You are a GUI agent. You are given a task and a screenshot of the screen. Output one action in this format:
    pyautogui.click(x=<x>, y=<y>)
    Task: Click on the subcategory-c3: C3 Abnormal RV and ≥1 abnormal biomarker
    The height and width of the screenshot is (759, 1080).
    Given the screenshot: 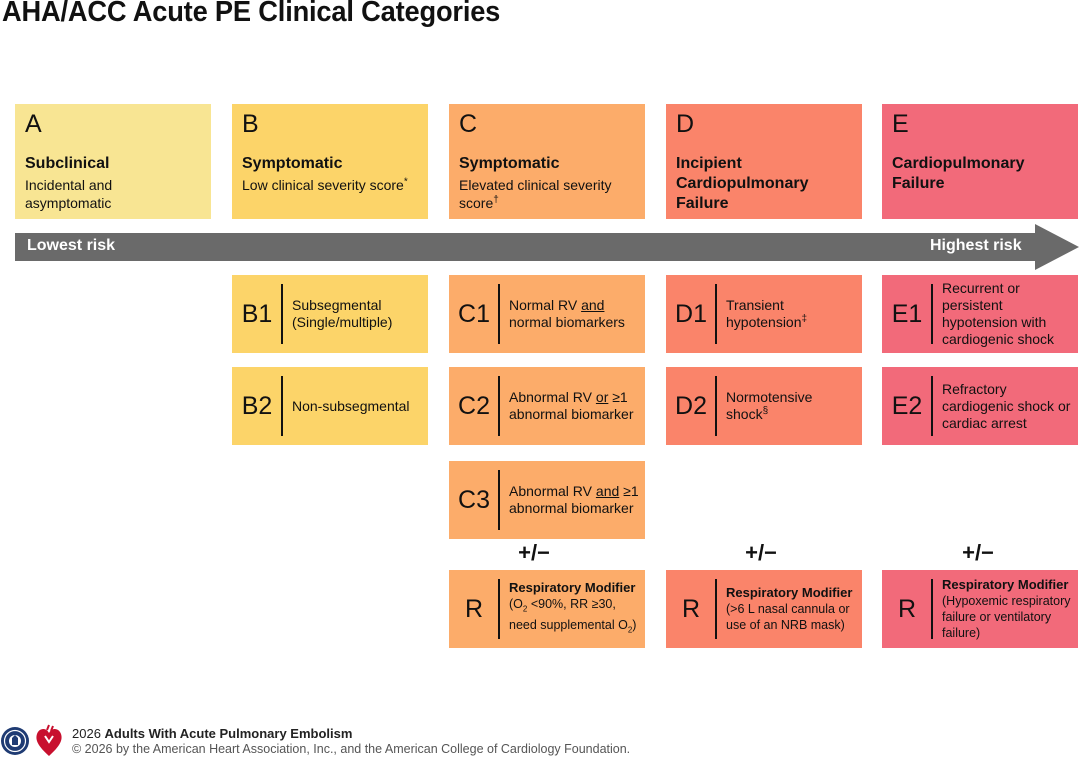 What is the action you would take?
    pyautogui.click(x=547, y=500)
    